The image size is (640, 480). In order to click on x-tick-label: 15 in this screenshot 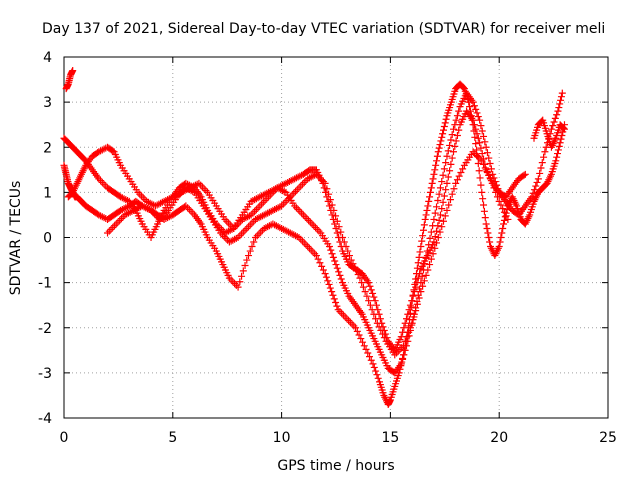, I will do `click(390, 438)`.